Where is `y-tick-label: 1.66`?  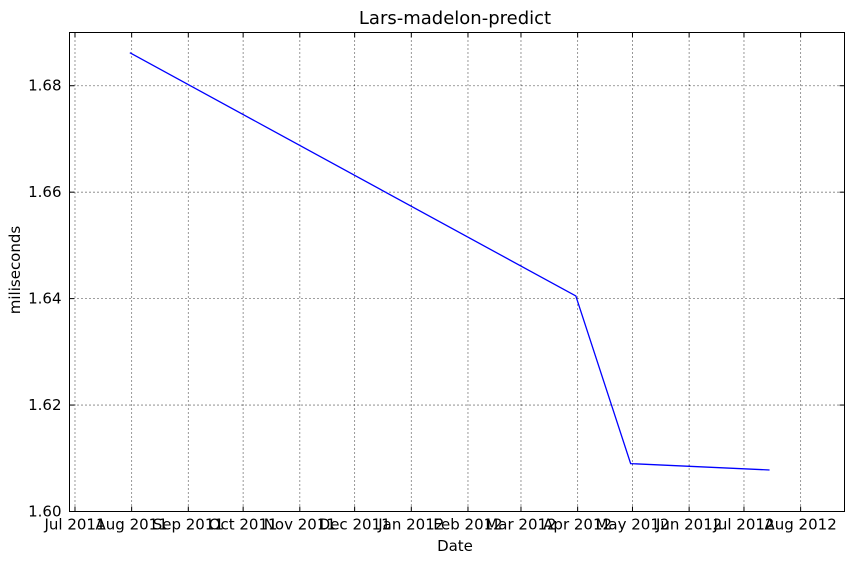 y-tick-label: 1.66 is located at coordinates (44, 192).